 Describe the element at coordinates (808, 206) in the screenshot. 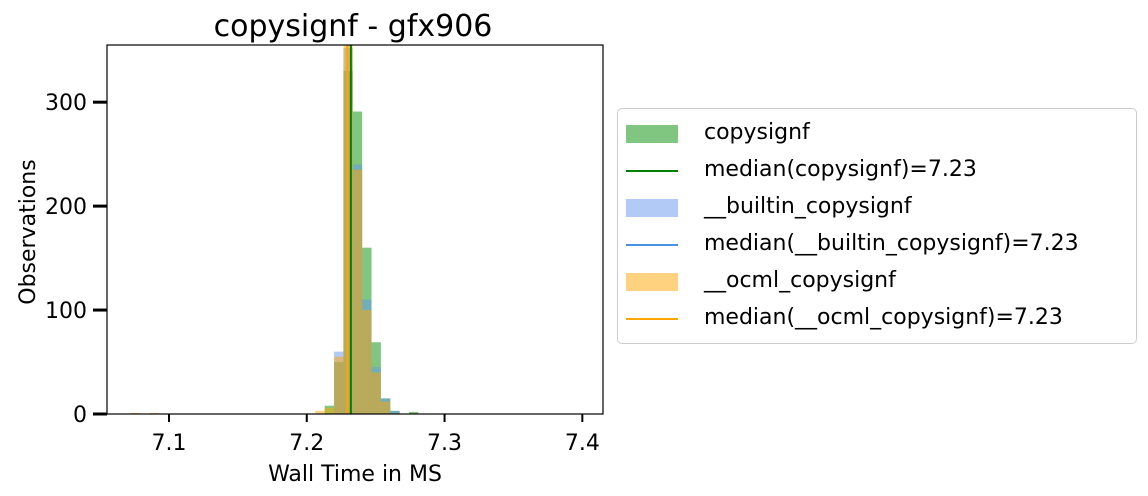

I see `legend-label: __builtin_copysignf` at that location.